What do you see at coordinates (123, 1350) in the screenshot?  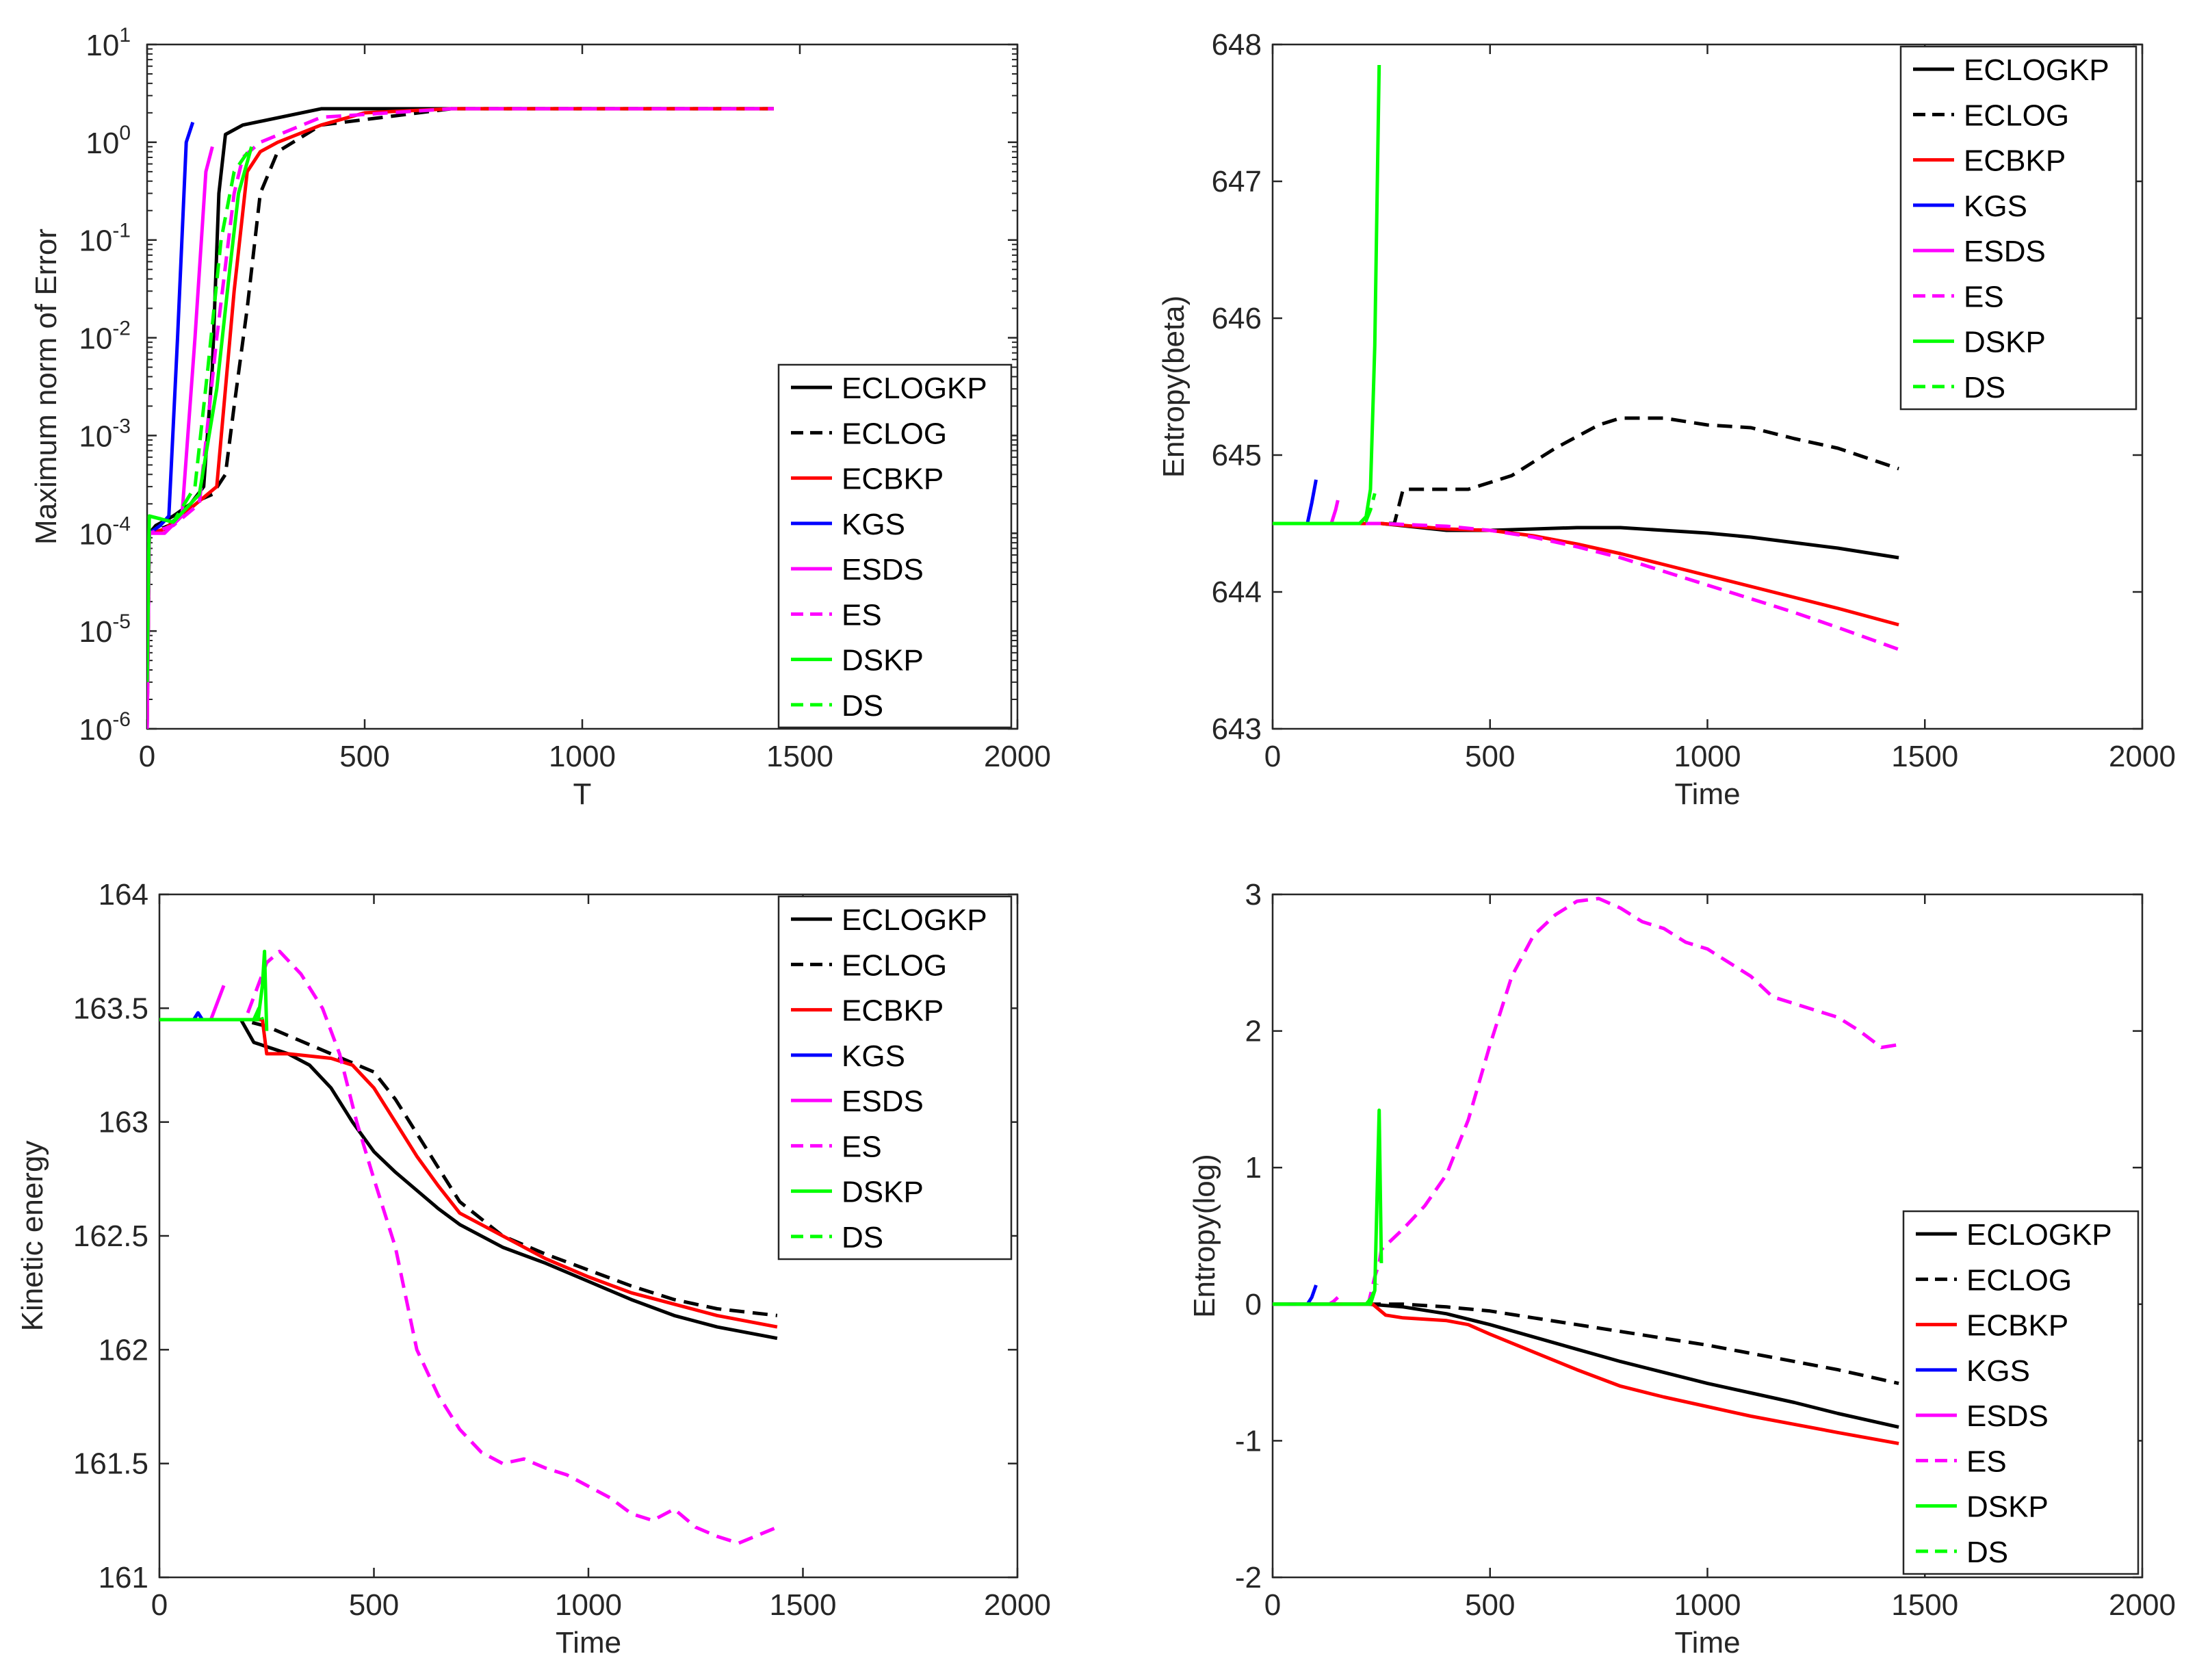 I see `y-tick-label: 162` at bounding box center [123, 1350].